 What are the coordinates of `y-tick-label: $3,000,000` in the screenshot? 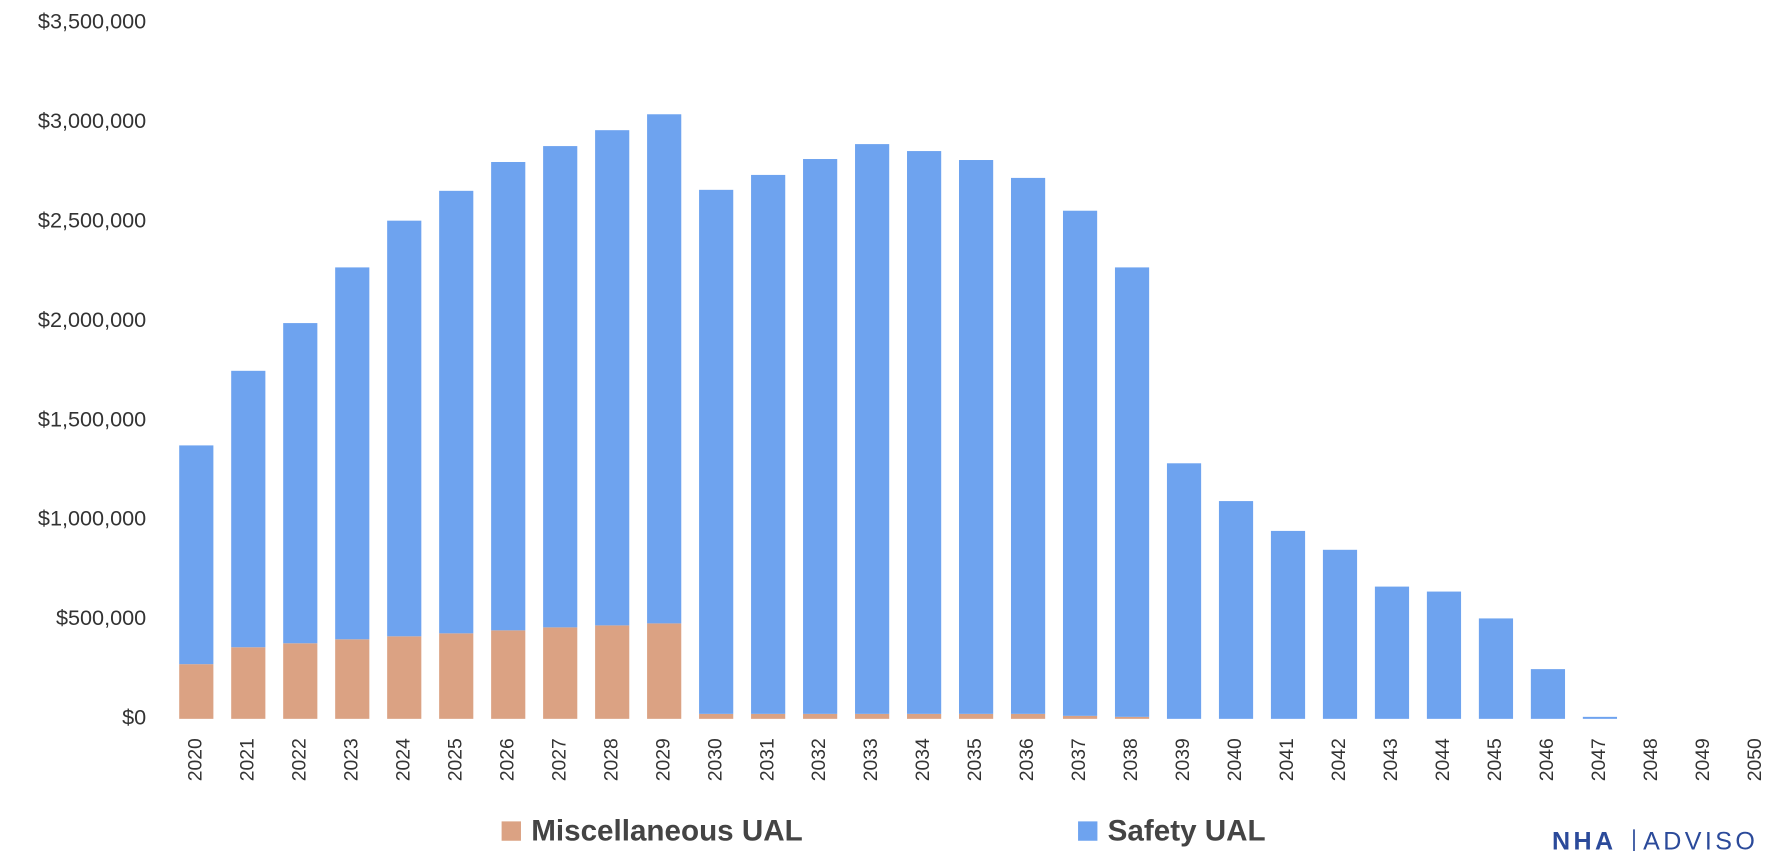 It's located at (92, 120).